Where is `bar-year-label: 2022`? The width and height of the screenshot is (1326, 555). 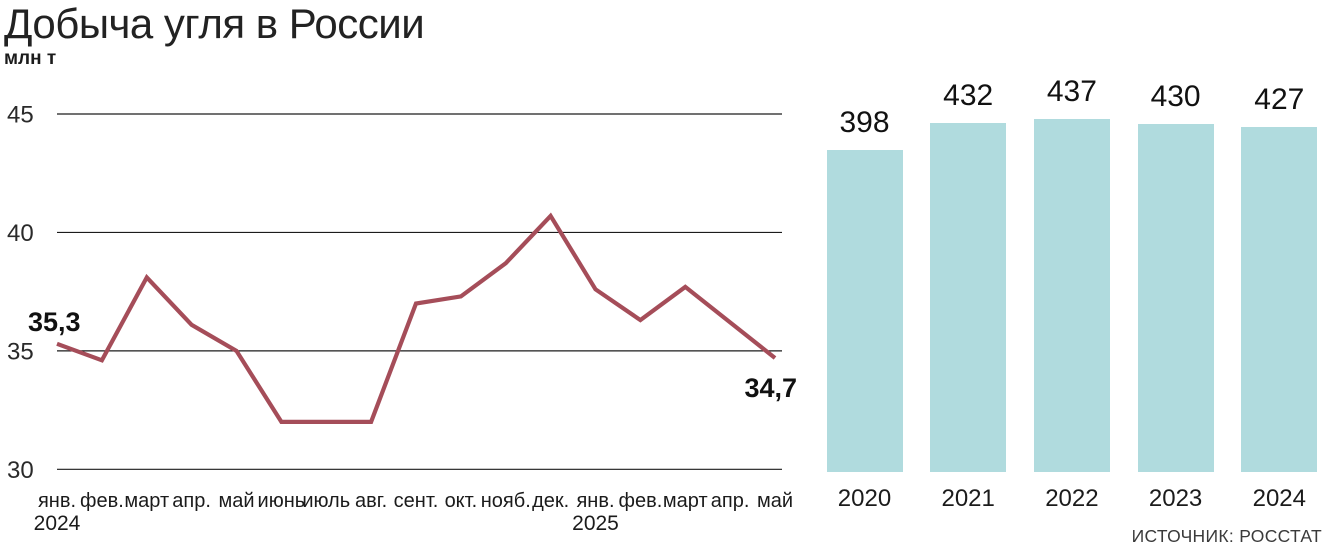
bar-year-label: 2022 is located at coordinates (1072, 498).